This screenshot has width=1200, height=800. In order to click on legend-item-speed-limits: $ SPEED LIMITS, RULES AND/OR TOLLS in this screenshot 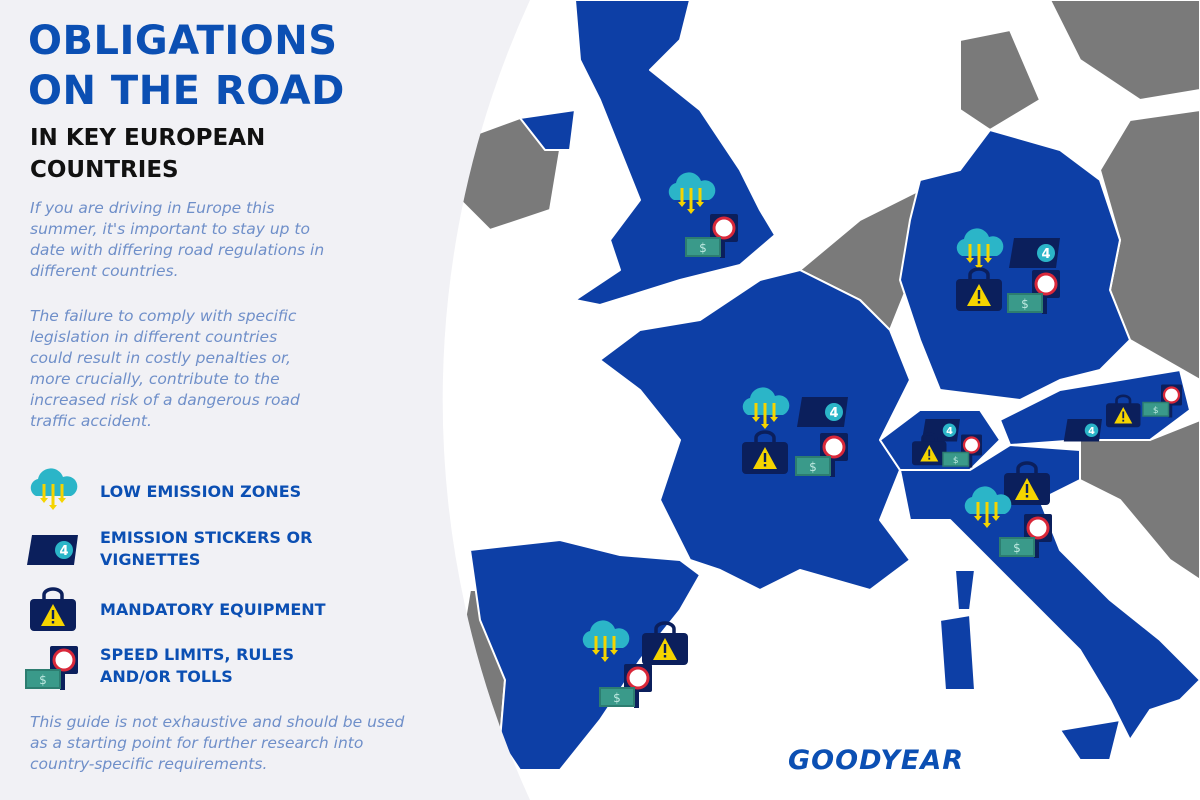, I will do `click(181, 666)`.